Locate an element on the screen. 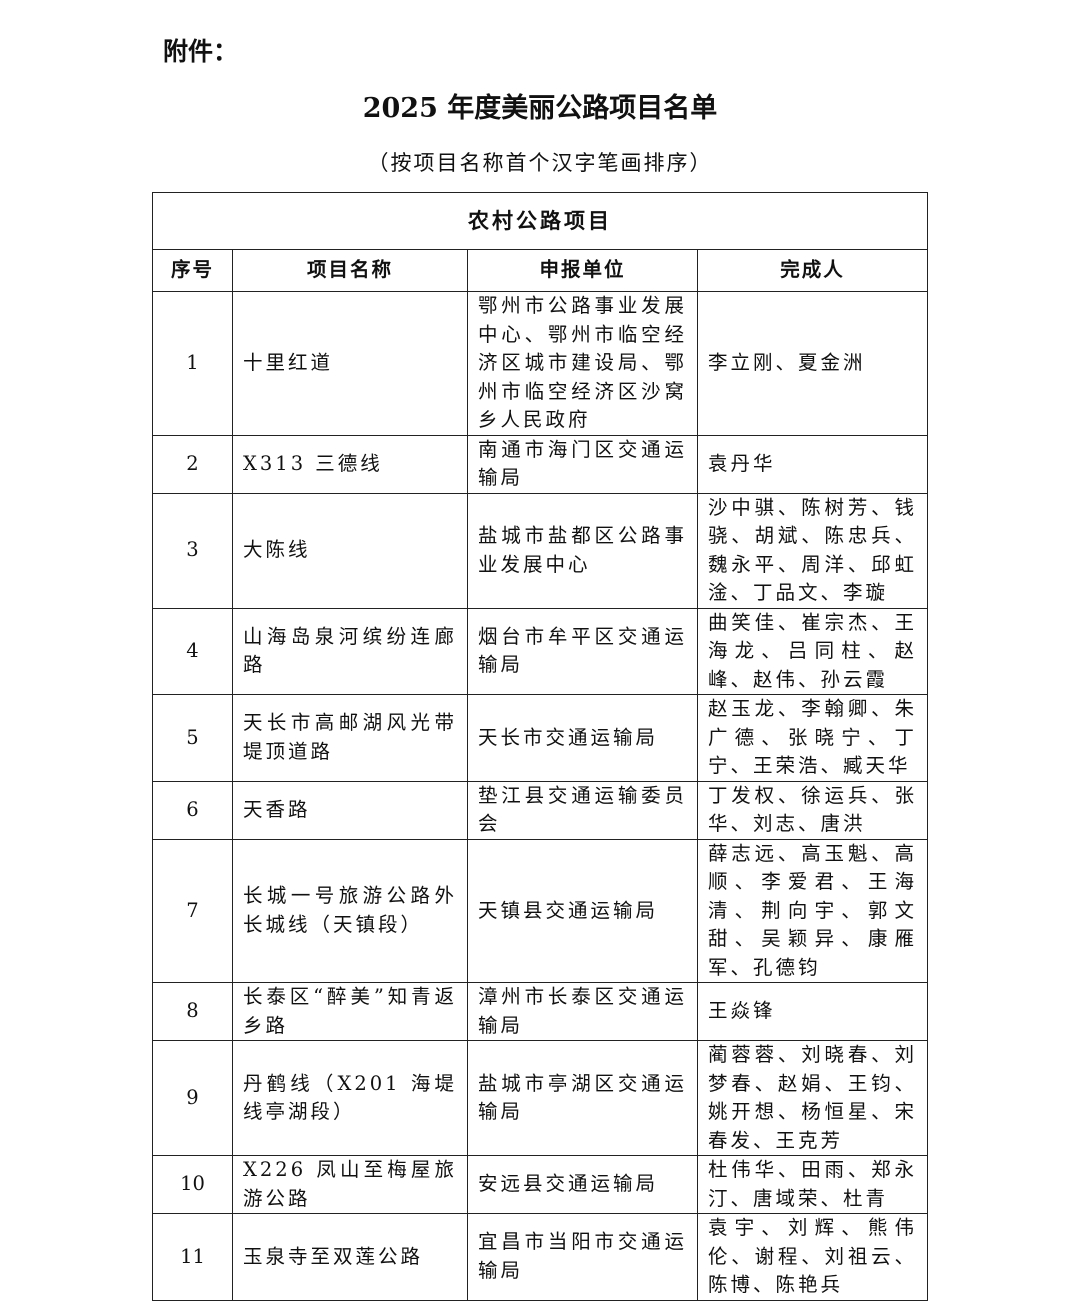 The image size is (1080, 1301). contributors: 赵玉龙、李翰卿、朱广德、张晓宁、丁宁、王荣浩、臧天华 is located at coordinates (812, 738).